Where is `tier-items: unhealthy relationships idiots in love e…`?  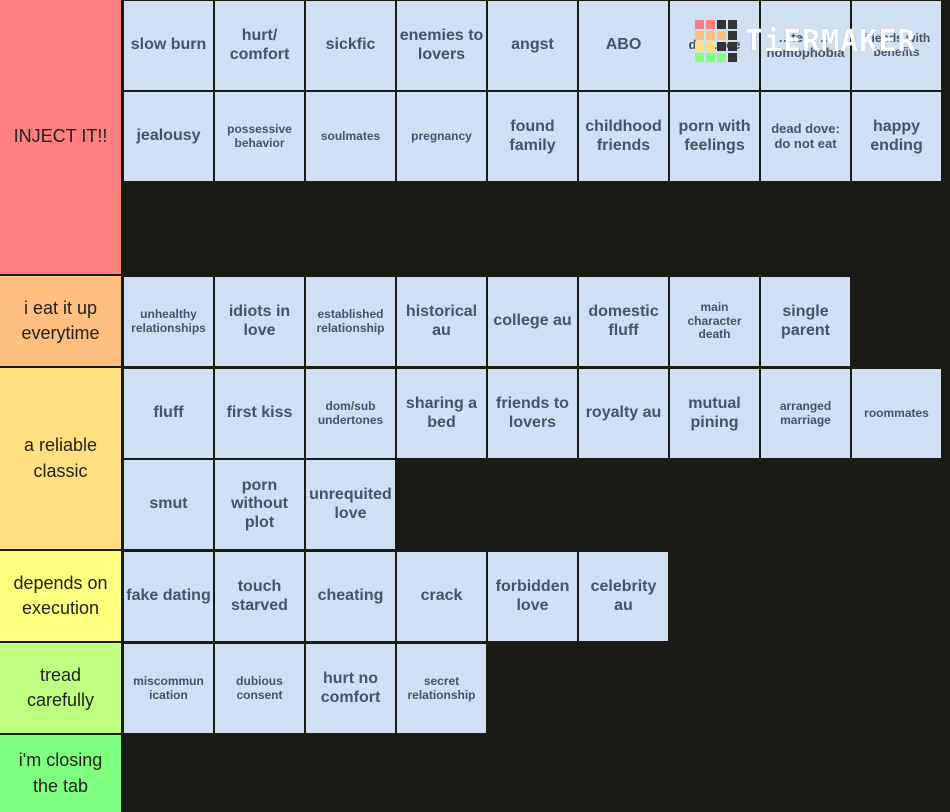 tier-items: unhealthy relationships idiots in love e… is located at coordinates (535, 321).